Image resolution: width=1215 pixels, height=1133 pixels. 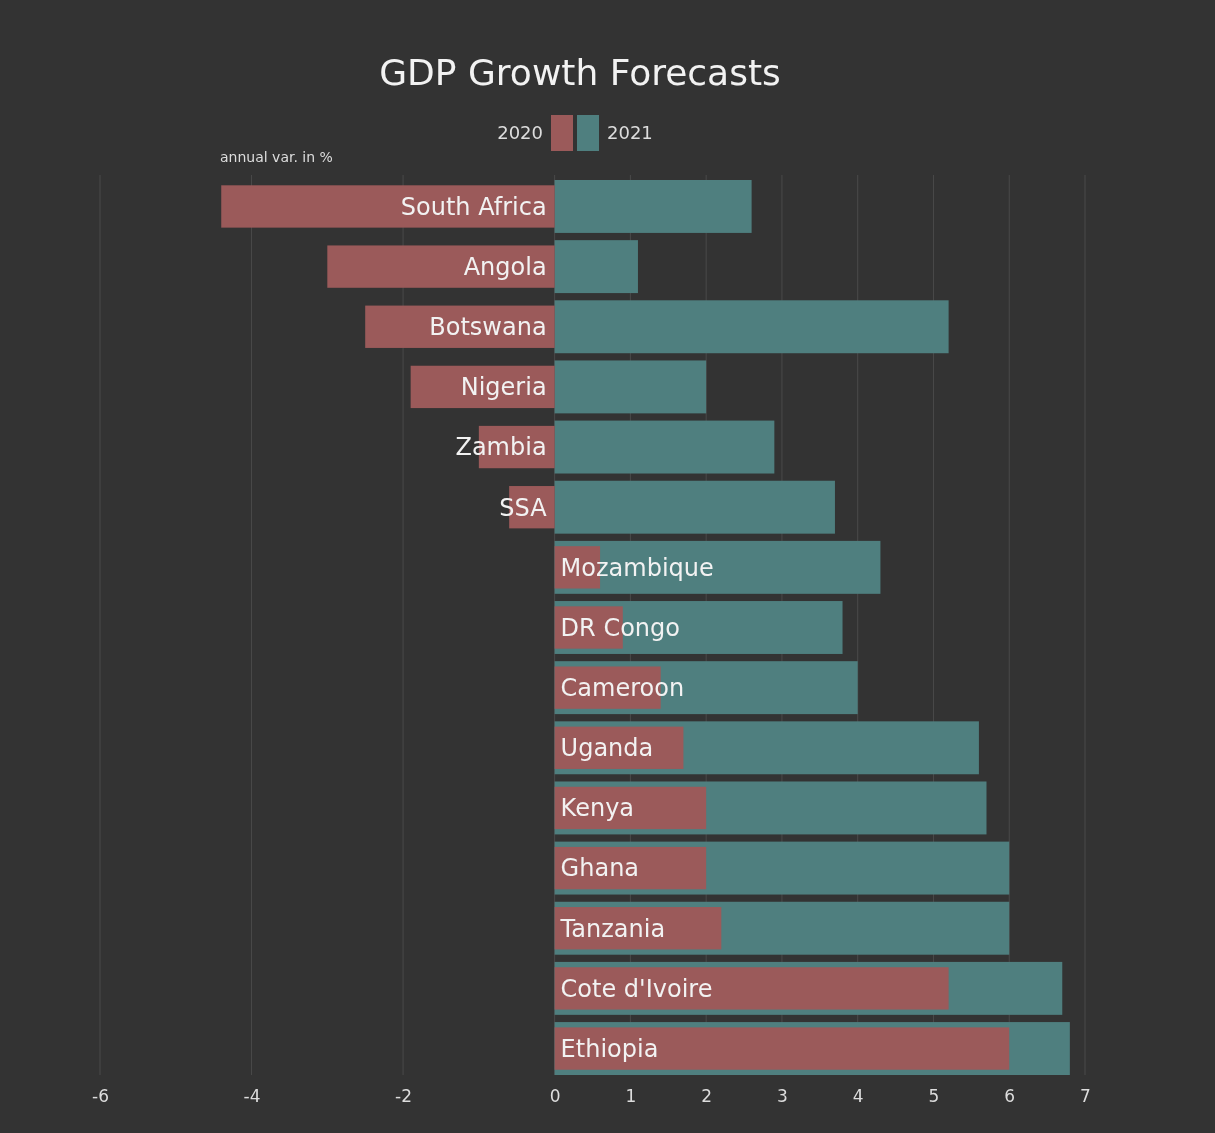 What do you see at coordinates (404, 1096) in the screenshot?
I see `x-tick-label: -2` at bounding box center [404, 1096].